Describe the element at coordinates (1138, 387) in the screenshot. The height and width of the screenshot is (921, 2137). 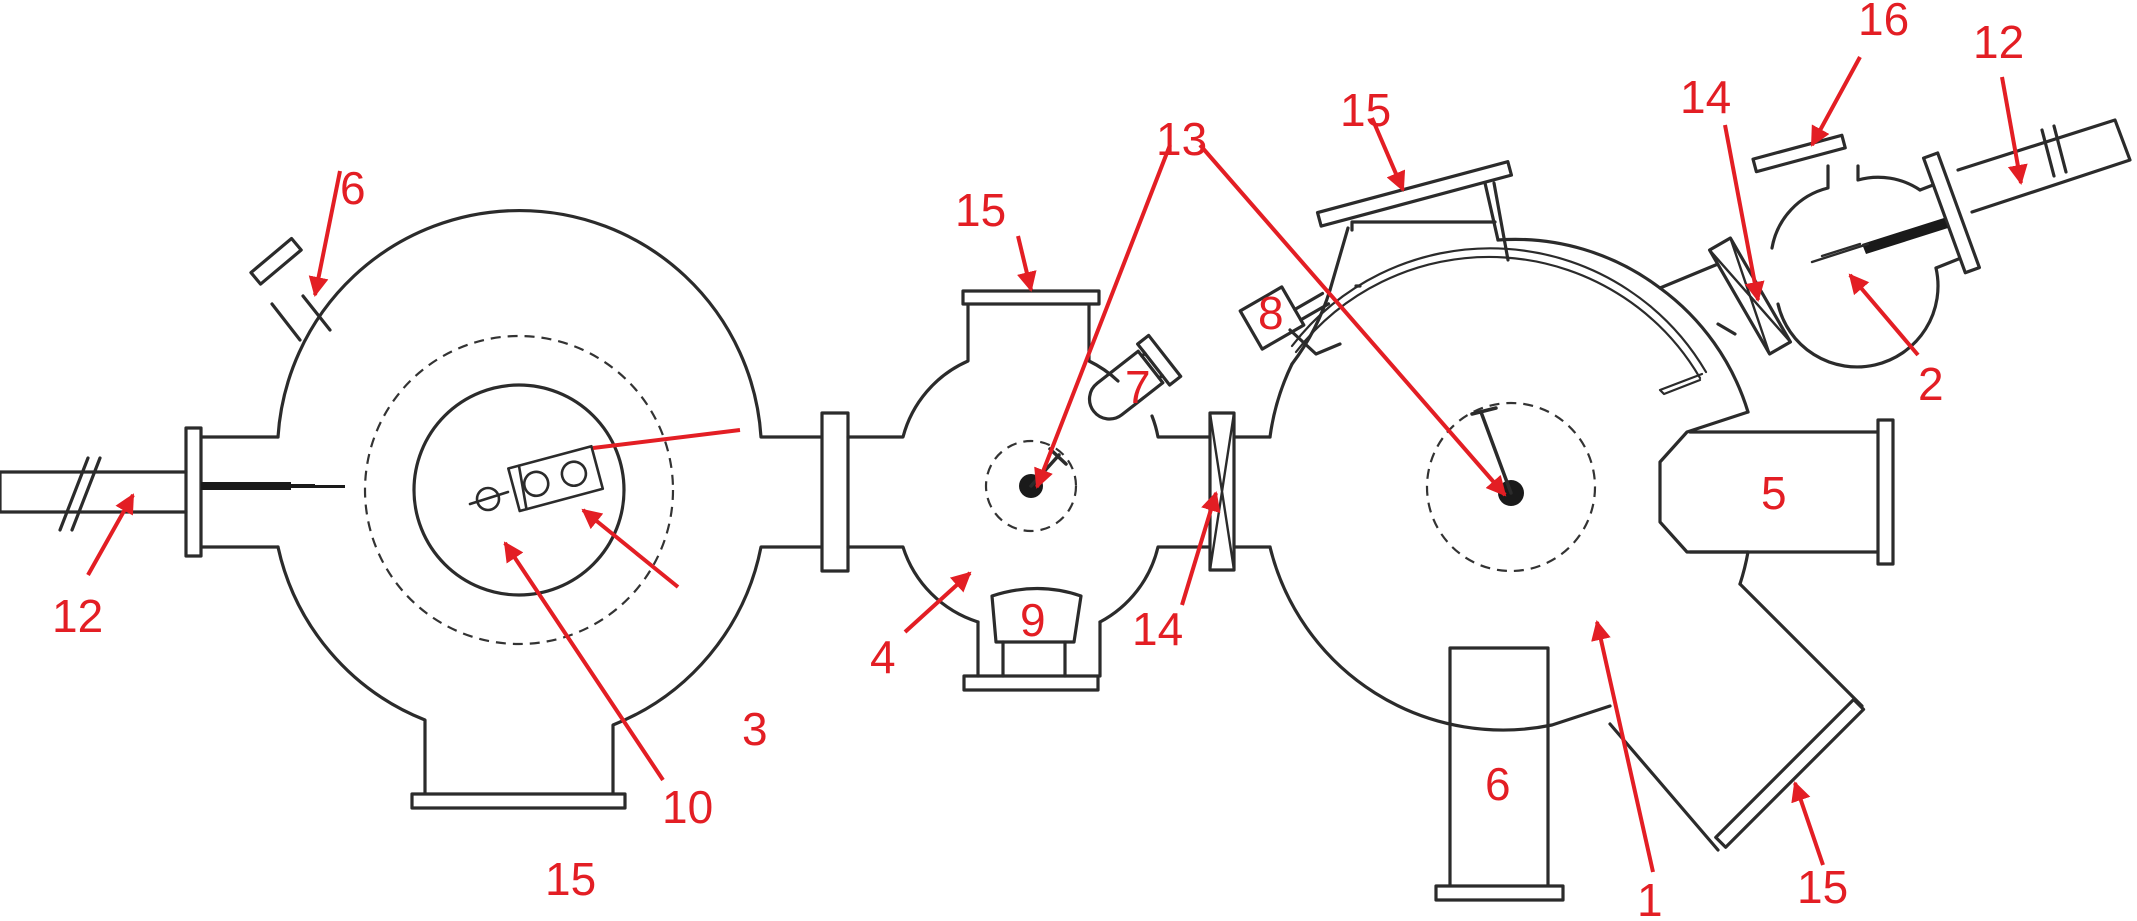
I see `label-7: 7` at that location.